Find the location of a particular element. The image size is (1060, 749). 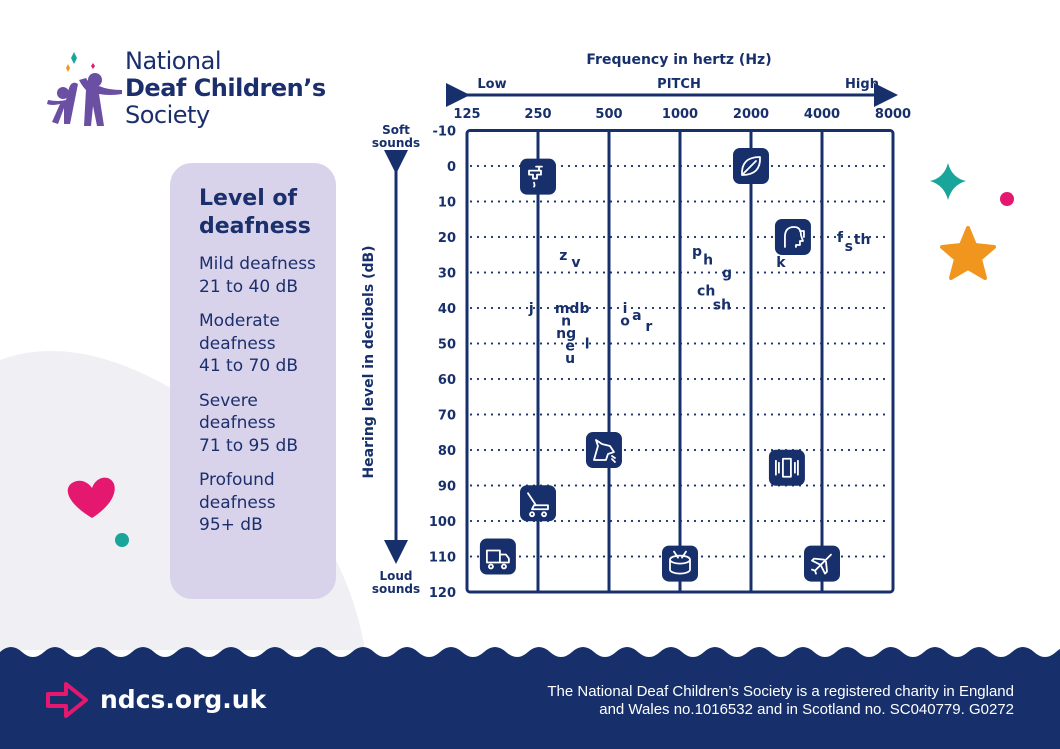

x-tick-label: 125 is located at coordinates (466, 114).